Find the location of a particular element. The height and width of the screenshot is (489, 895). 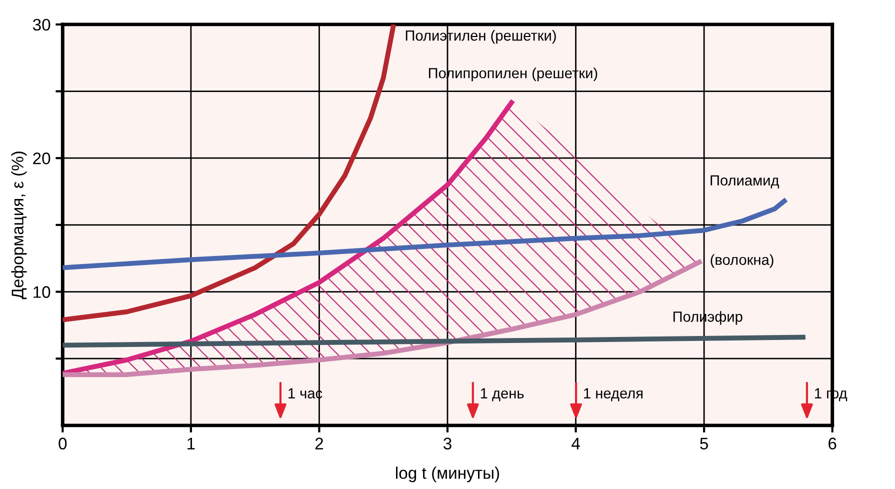

x-tick-label: 6 is located at coordinates (832, 444).